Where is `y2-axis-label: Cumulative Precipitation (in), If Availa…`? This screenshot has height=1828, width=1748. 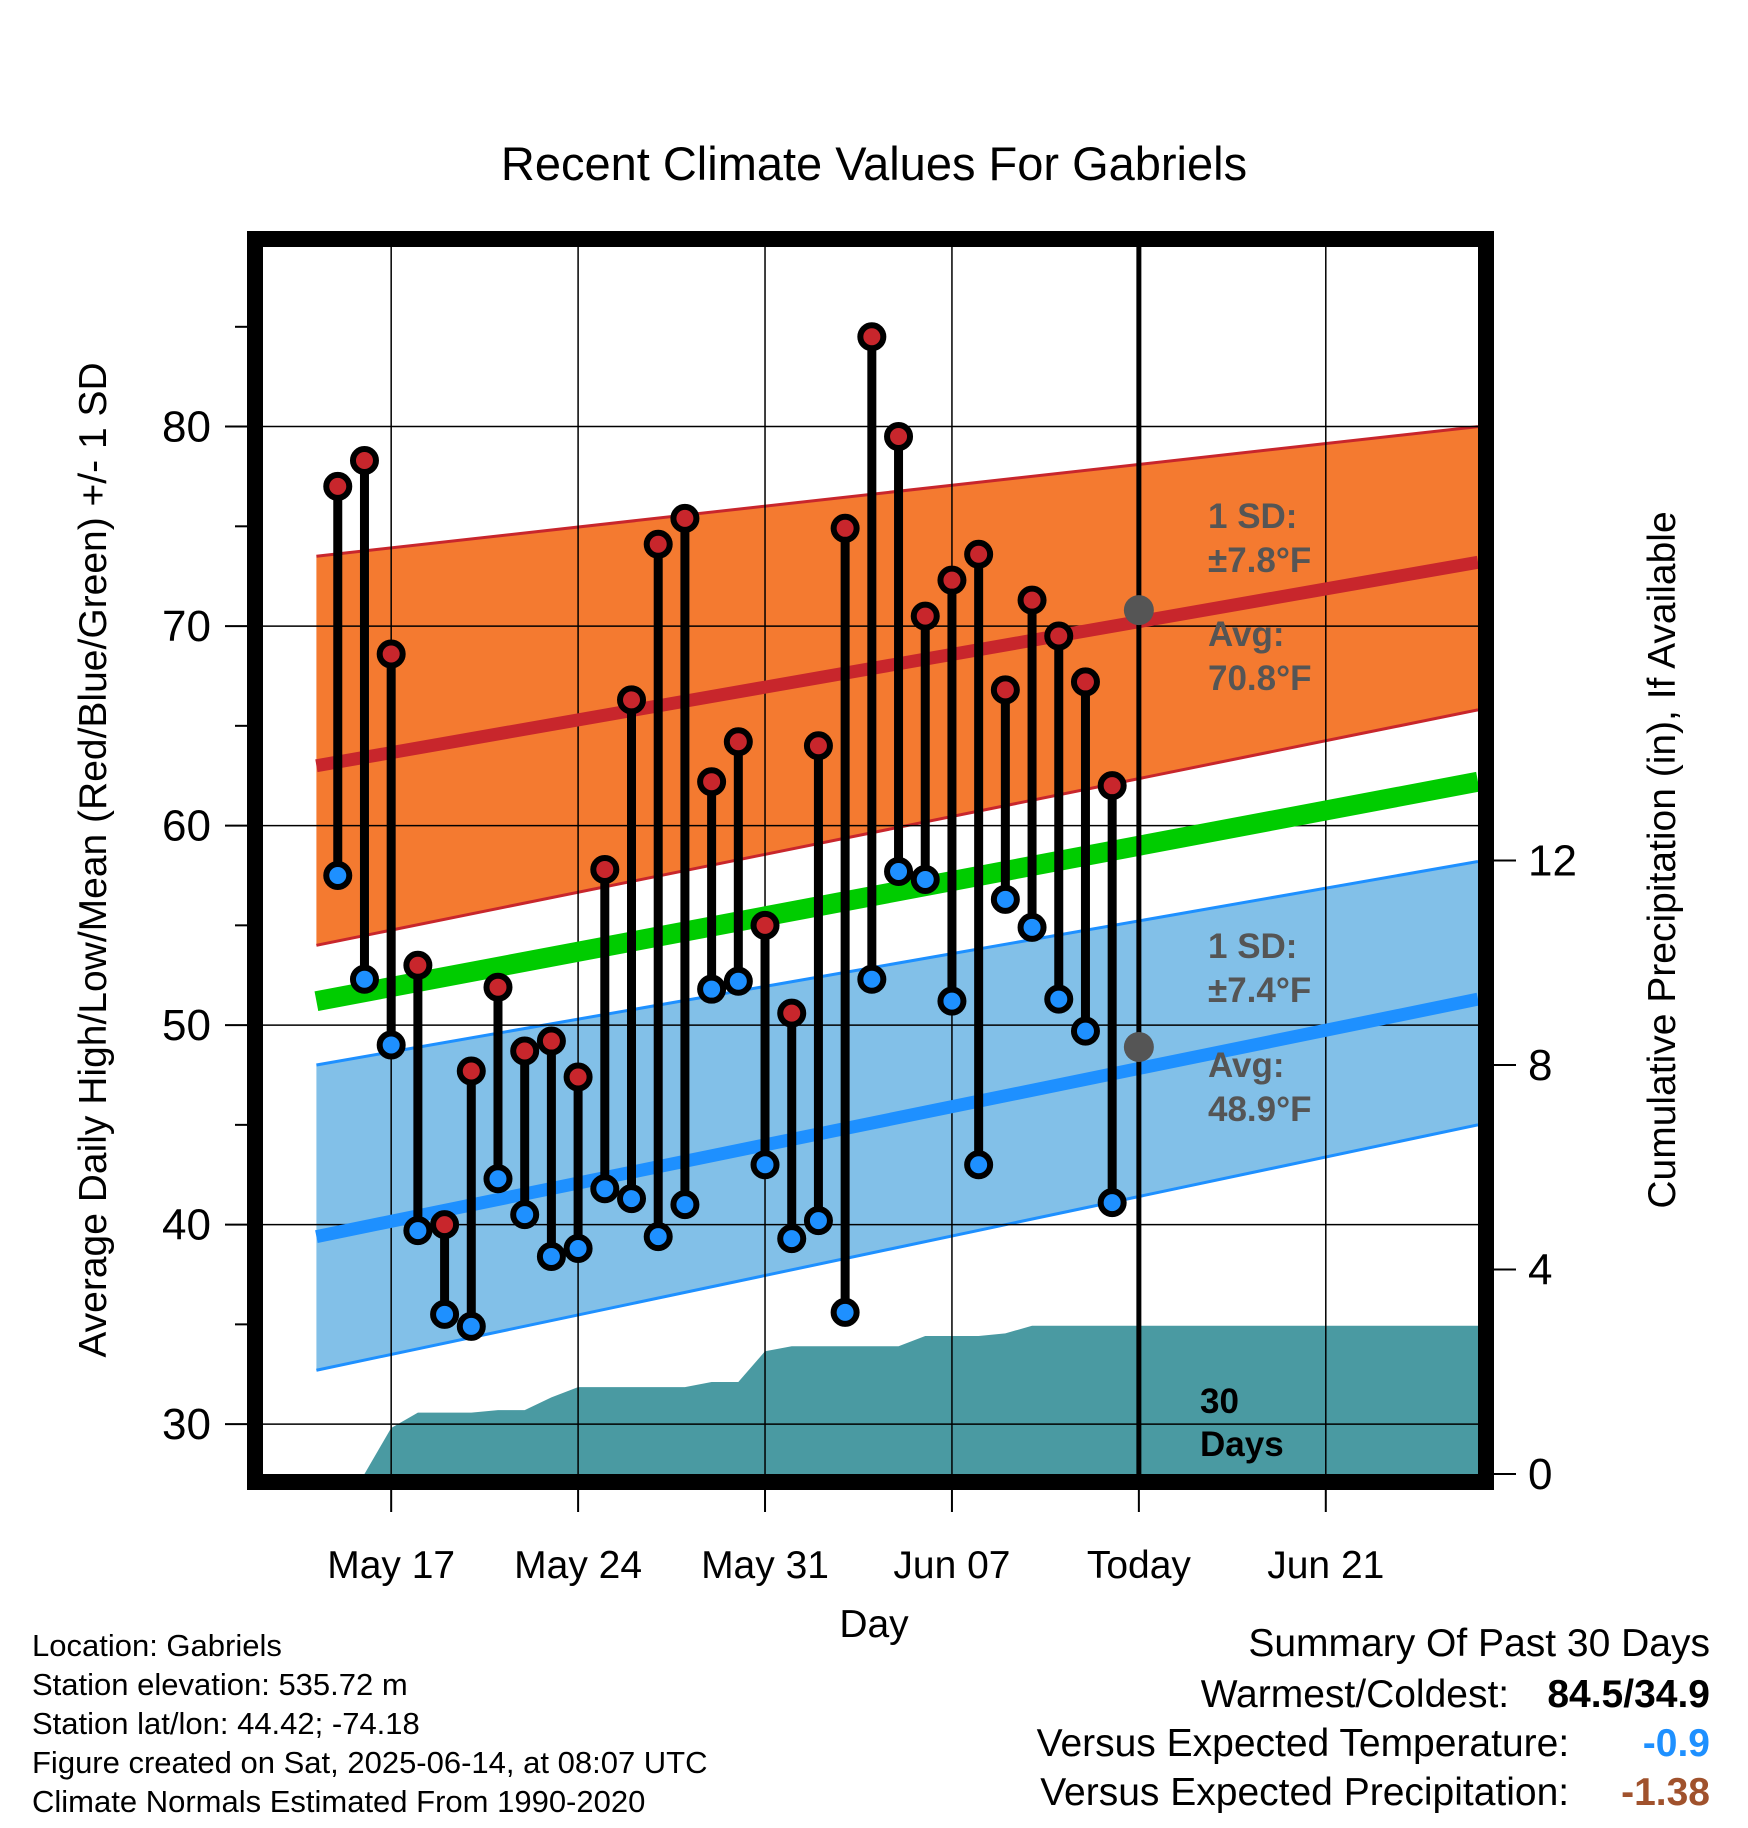 y2-axis-label: Cumulative Precipitation (in), If Availa… is located at coordinates (1662, 859).